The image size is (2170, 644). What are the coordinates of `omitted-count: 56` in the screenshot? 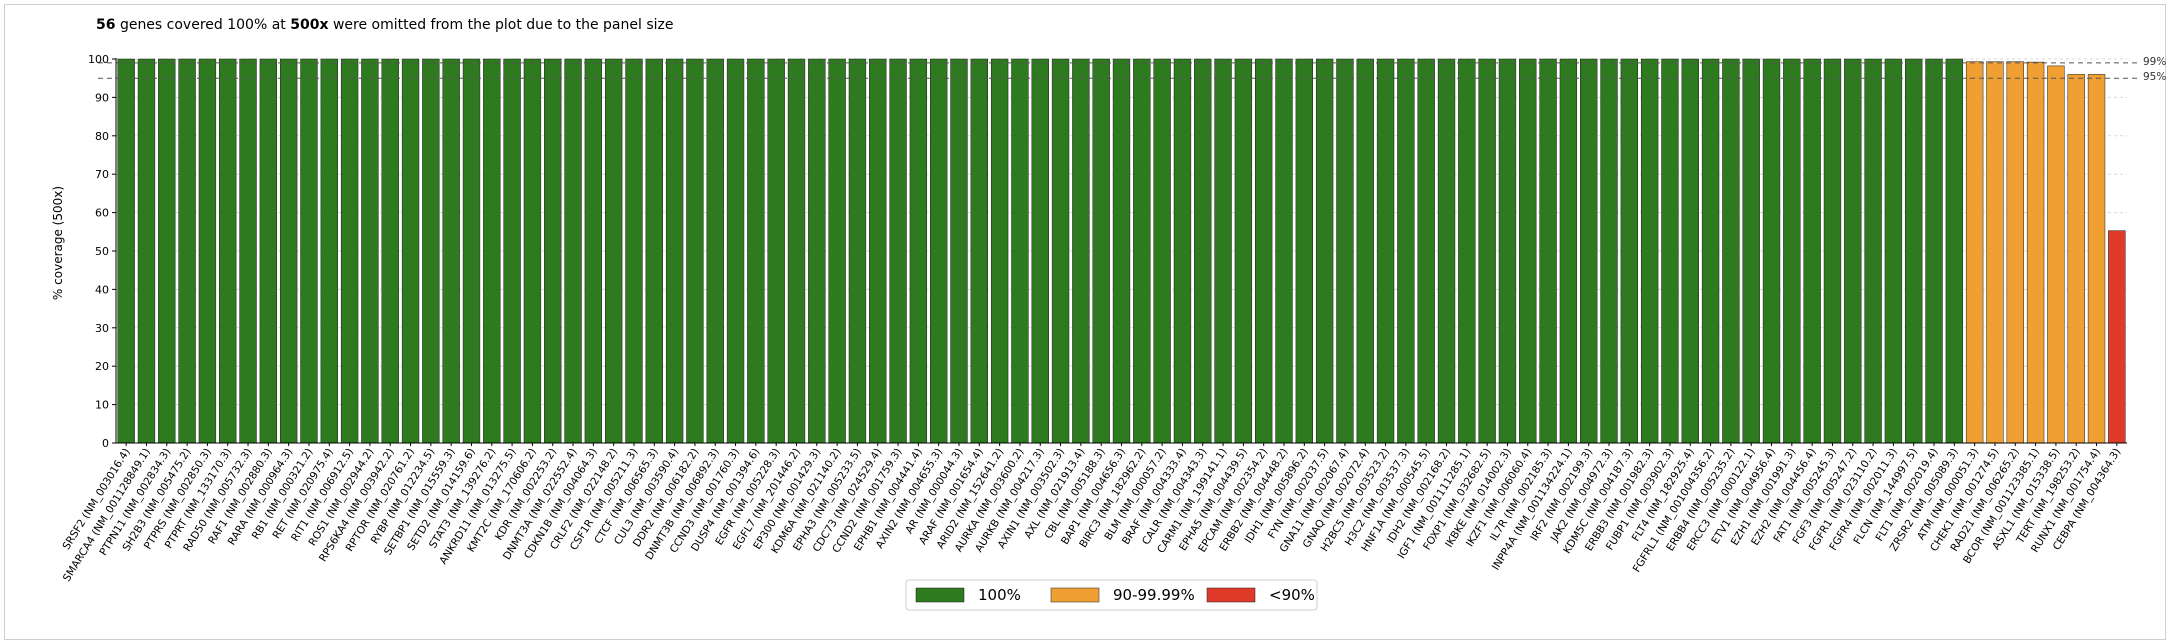 It's located at (106, 25).